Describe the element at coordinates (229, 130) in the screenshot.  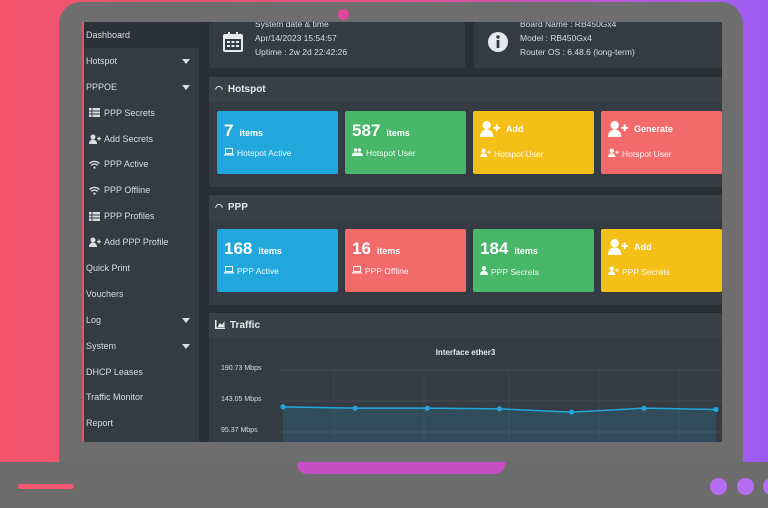
I see `tile-value: 7` at that location.